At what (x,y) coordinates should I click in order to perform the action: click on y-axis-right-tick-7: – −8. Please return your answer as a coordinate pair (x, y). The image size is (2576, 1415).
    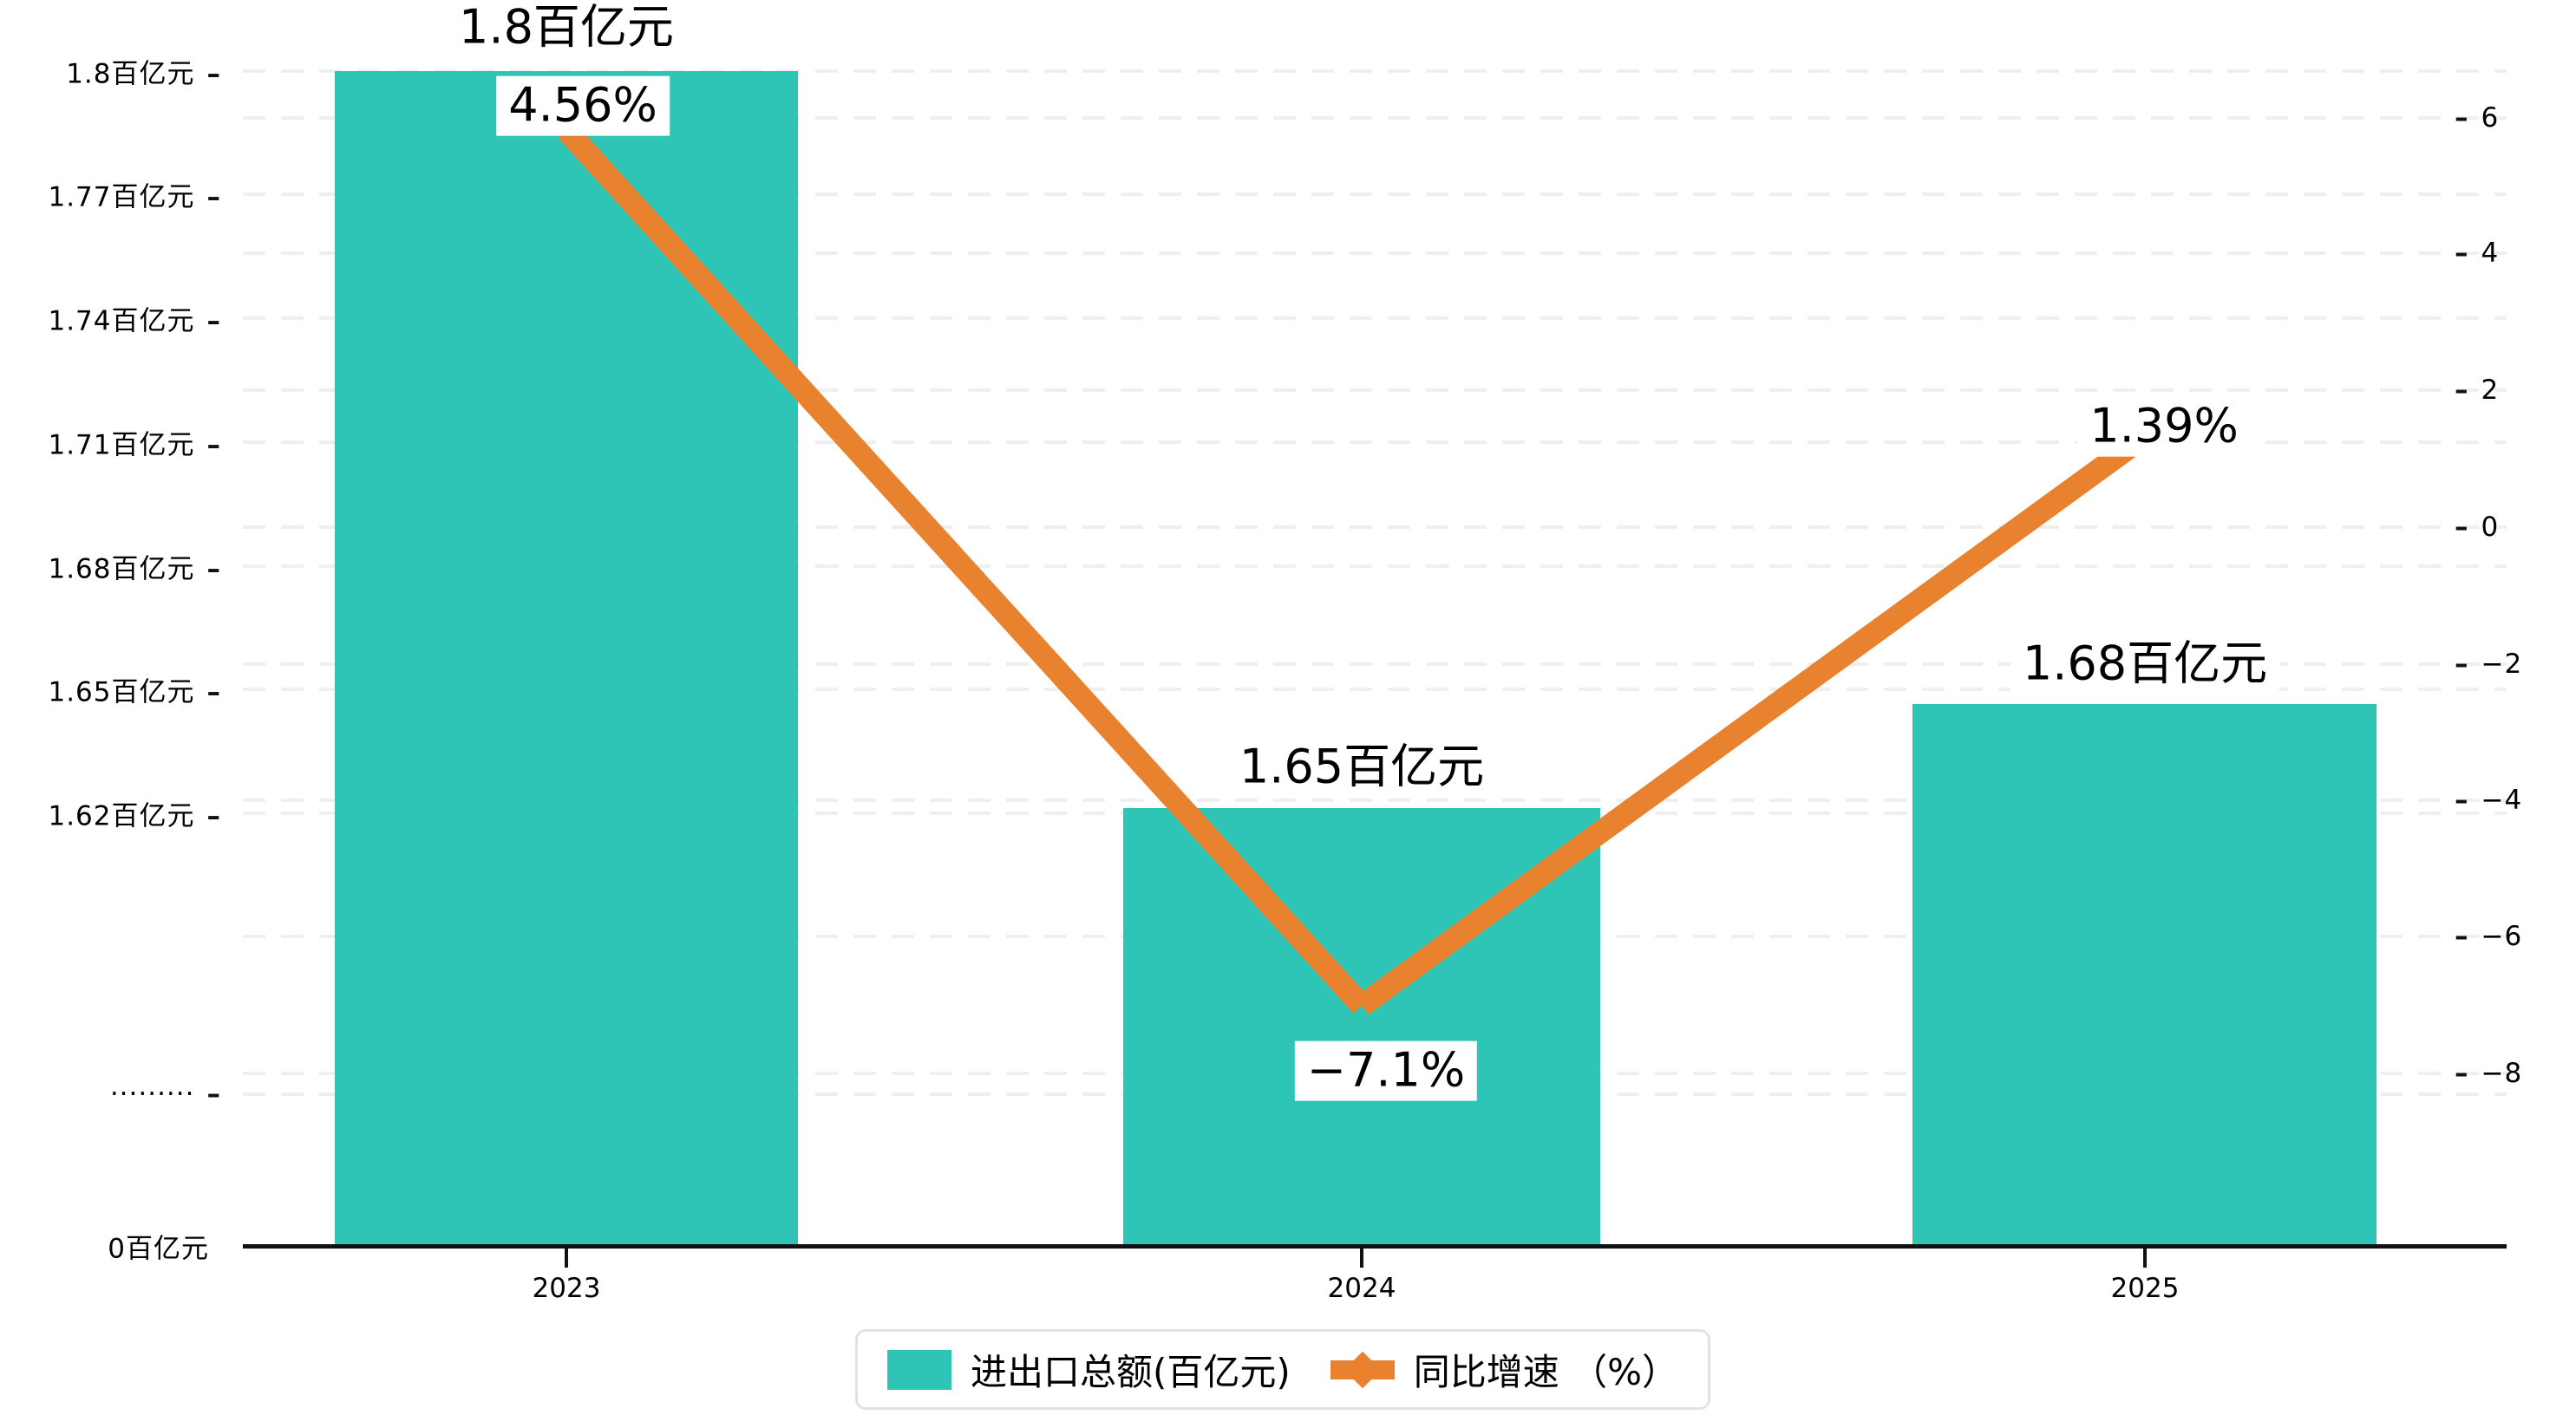
    Looking at the image, I should click on (2488, 1073).